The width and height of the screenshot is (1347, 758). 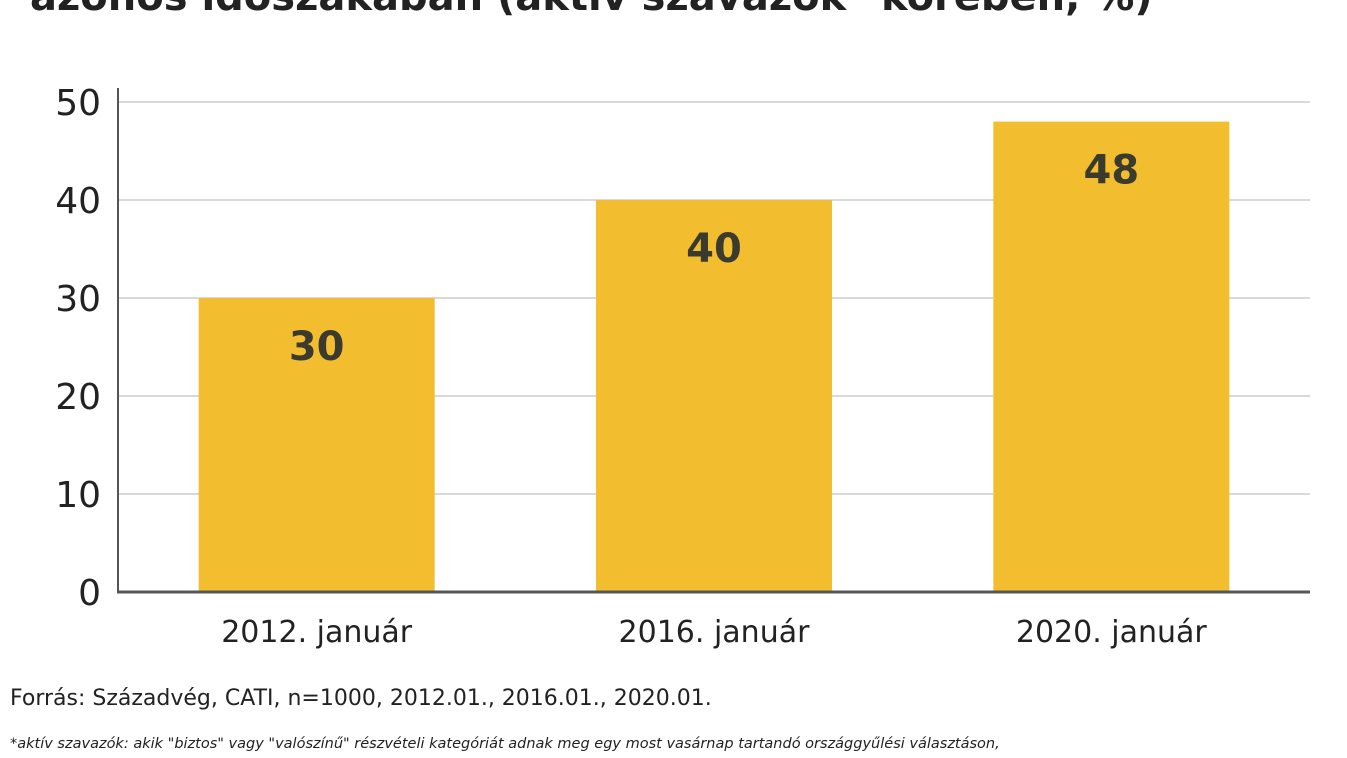 What do you see at coordinates (78, 495) in the screenshot?
I see `y-tick-label: 10` at bounding box center [78, 495].